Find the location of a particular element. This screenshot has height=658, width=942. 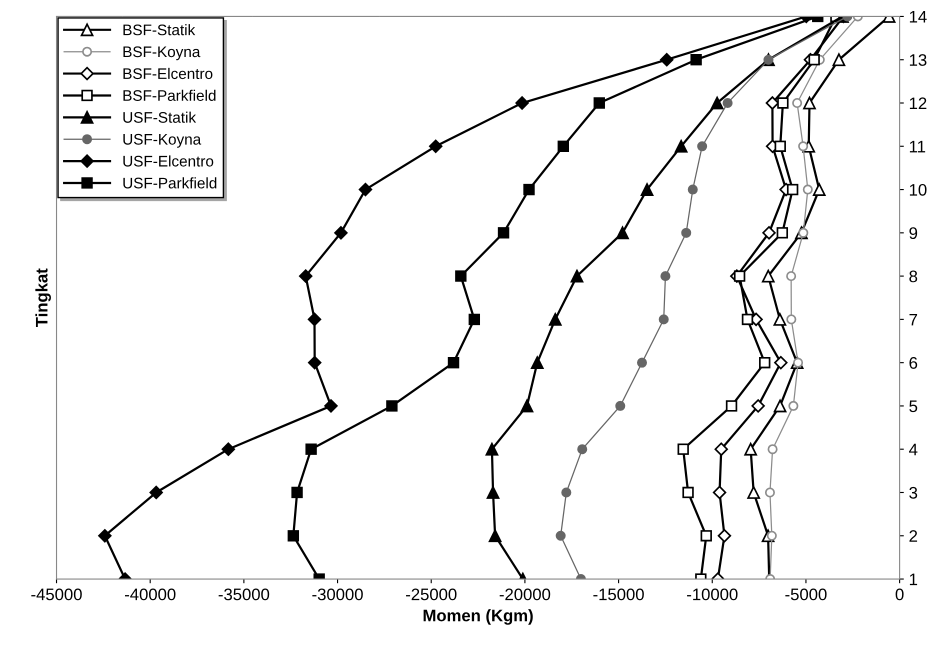

legend-label: BSF-Koyna is located at coordinates (161, 53).